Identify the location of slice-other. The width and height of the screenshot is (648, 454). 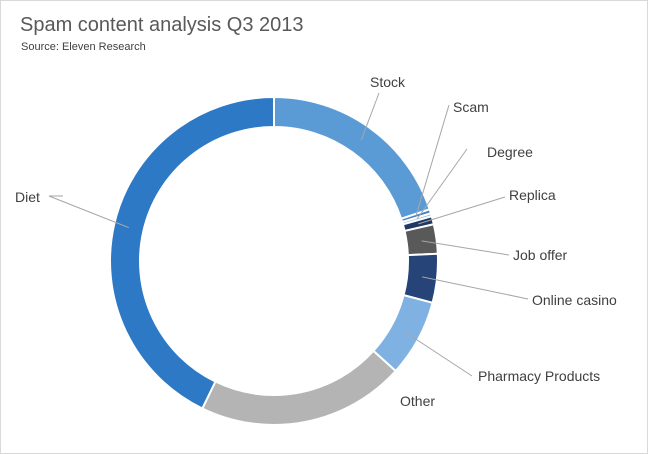
(299, 387).